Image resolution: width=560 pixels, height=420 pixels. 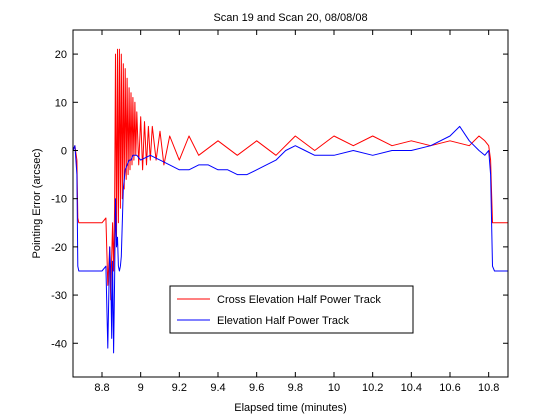 What do you see at coordinates (61, 55) in the screenshot?
I see `y-tick-label: 20` at bounding box center [61, 55].